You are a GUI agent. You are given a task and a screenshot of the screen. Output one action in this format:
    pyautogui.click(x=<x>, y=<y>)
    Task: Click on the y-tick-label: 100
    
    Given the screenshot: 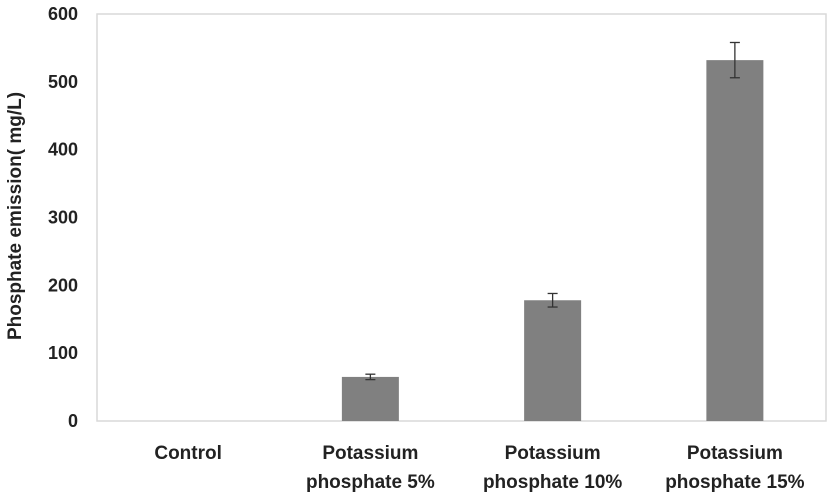 What is the action you would take?
    pyautogui.click(x=63, y=353)
    